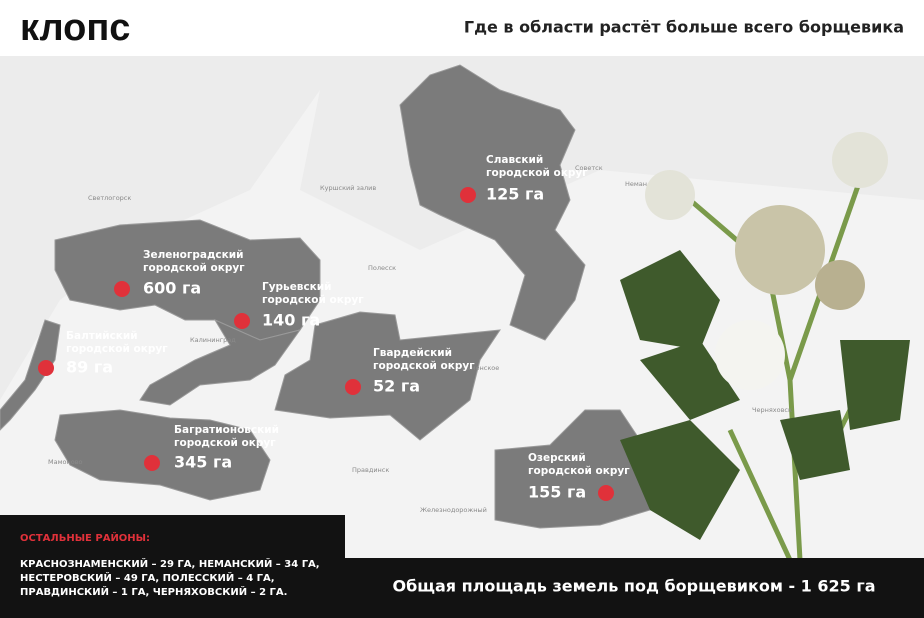  Describe the element at coordinates (193, 255) in the screenshot. I see `region-name: Зеленоградский` at that location.